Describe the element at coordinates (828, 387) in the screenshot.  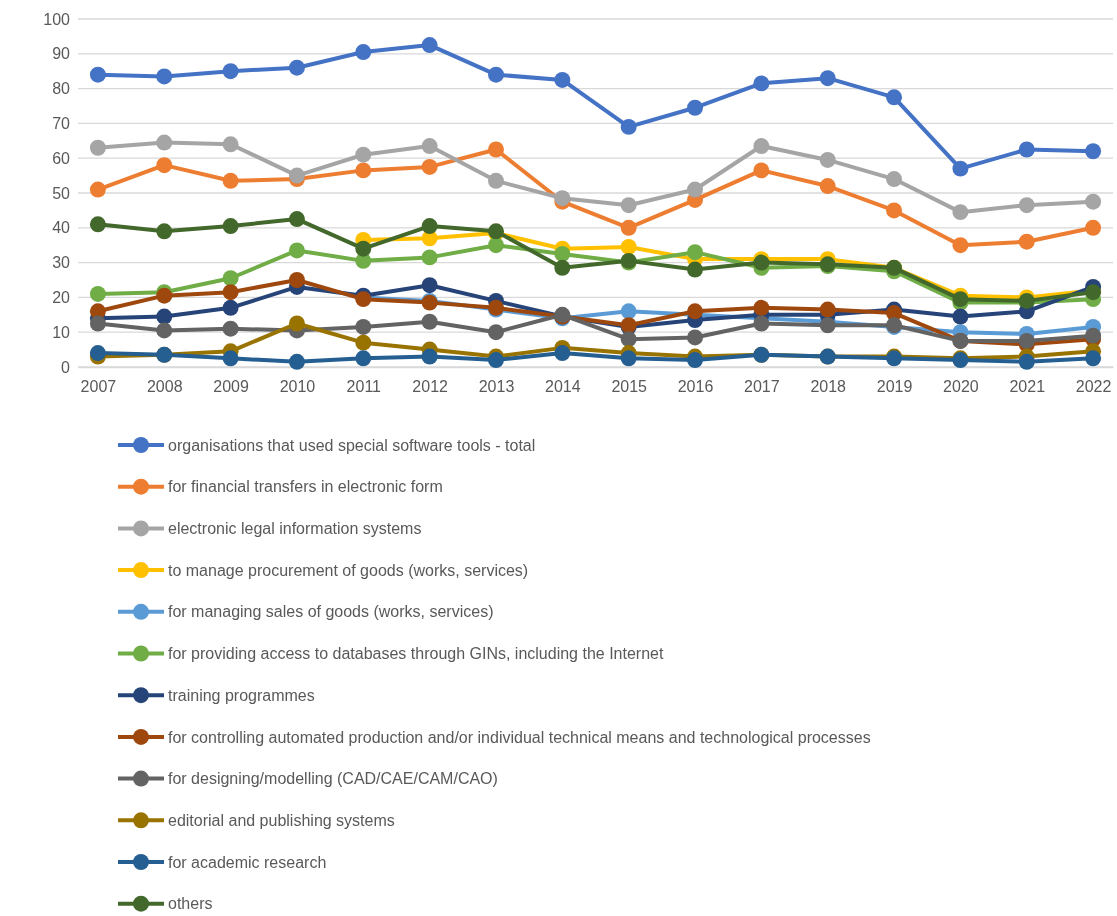
I see `x-tick-label: 2018` at that location.